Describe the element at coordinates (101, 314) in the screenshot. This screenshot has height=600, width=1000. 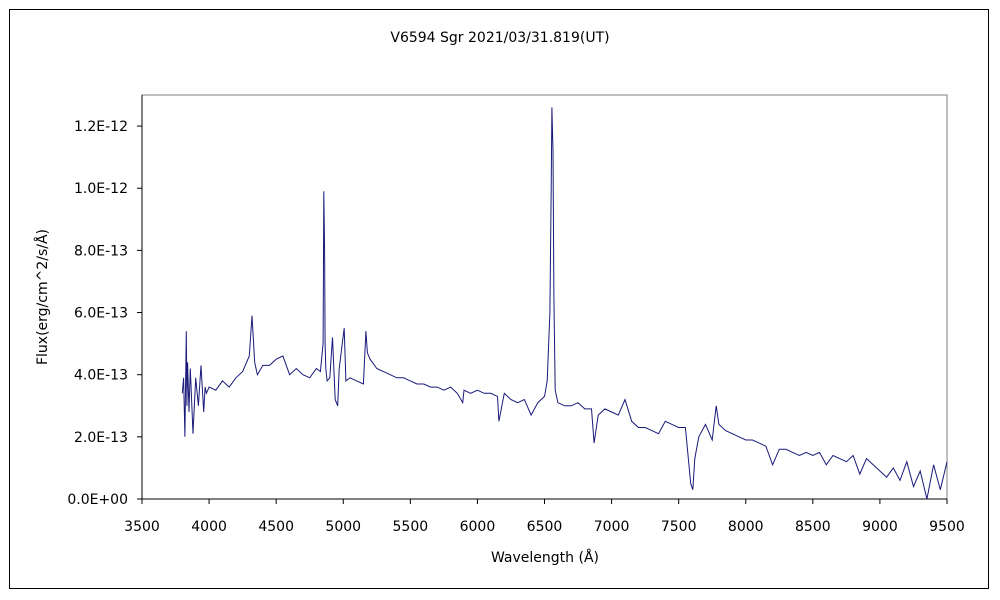
I see `y-tick-label: 6.0E-13` at that location.